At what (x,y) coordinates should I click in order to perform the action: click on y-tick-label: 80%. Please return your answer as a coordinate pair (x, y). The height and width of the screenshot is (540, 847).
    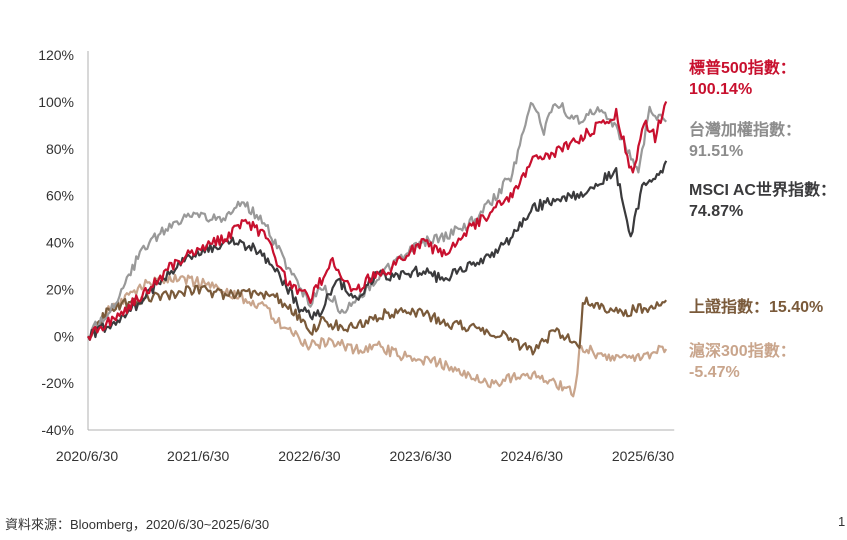
    Looking at the image, I should click on (60, 149).